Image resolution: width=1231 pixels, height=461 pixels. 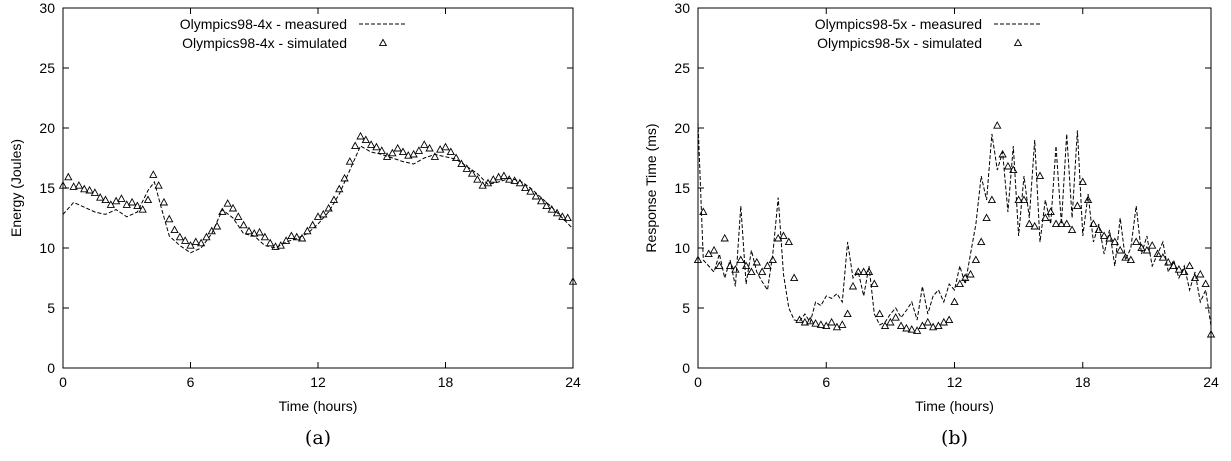 What do you see at coordinates (686, 308) in the screenshot?
I see `y-tick-label: 5` at bounding box center [686, 308].